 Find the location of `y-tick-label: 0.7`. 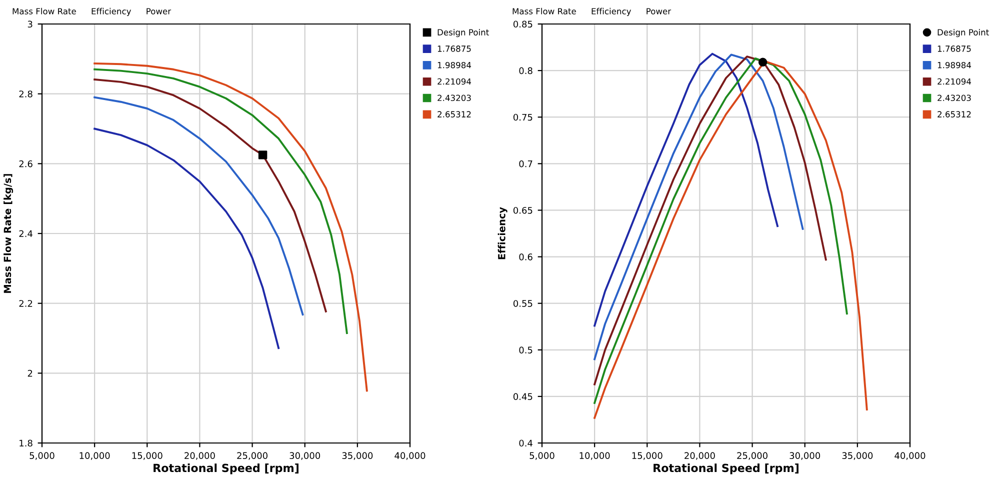

y-tick-label: 0.7 is located at coordinates (525, 164).